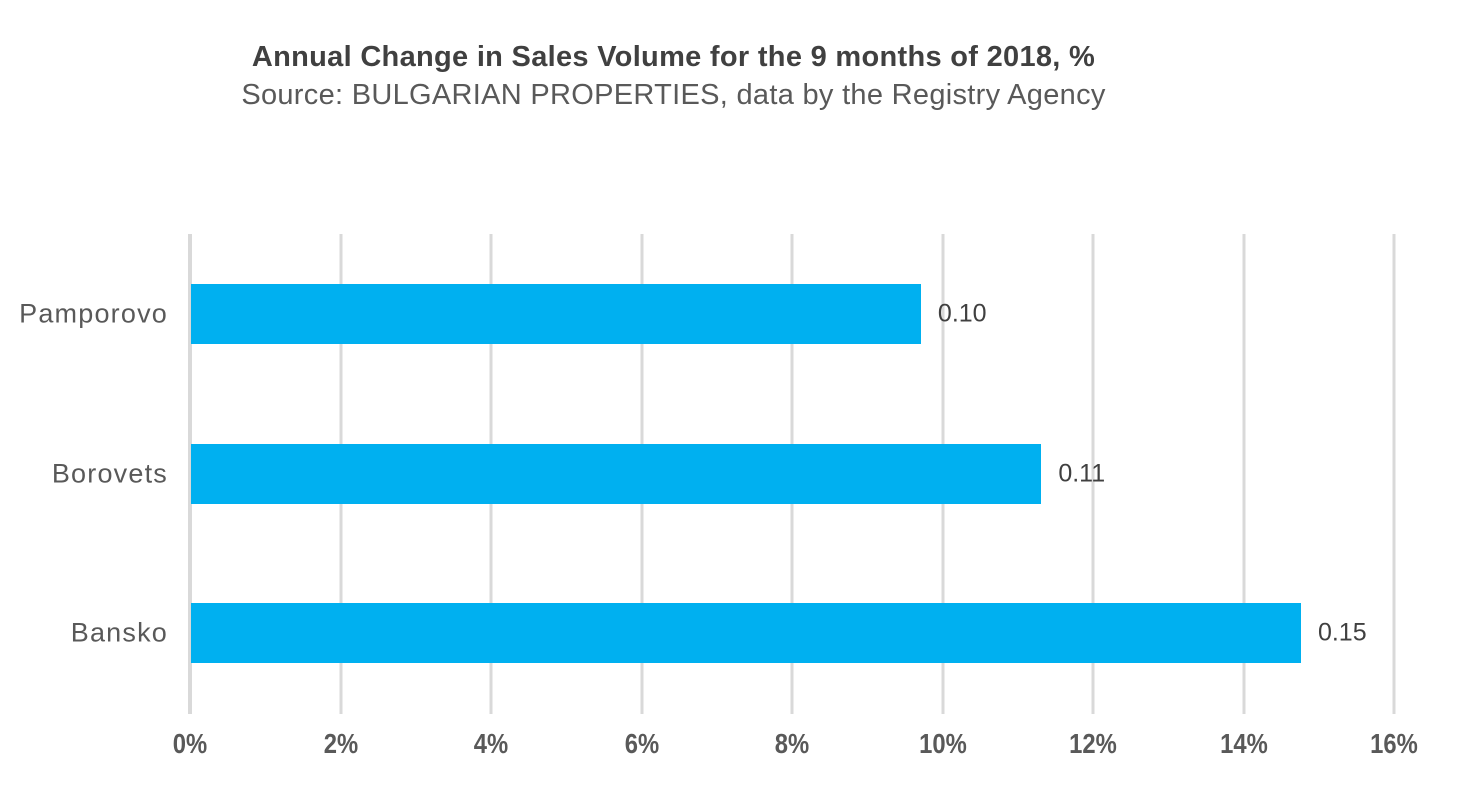 This screenshot has width=1461, height=788. I want to click on bar-pamporovo, so click(556, 314).